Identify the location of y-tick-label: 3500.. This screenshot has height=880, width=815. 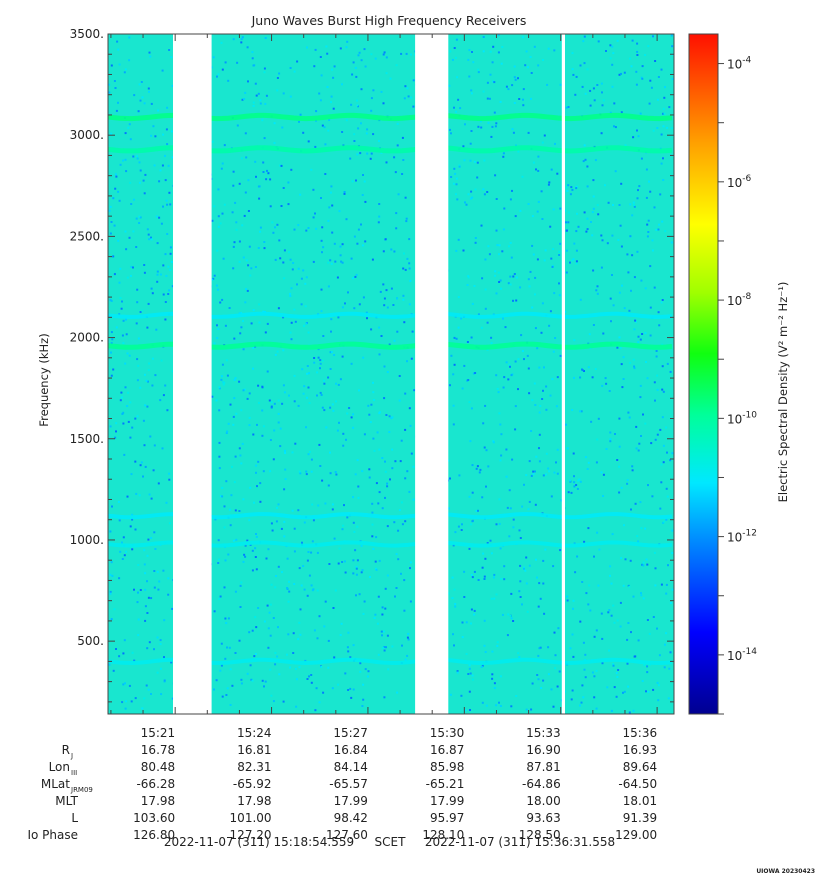
(87, 34).